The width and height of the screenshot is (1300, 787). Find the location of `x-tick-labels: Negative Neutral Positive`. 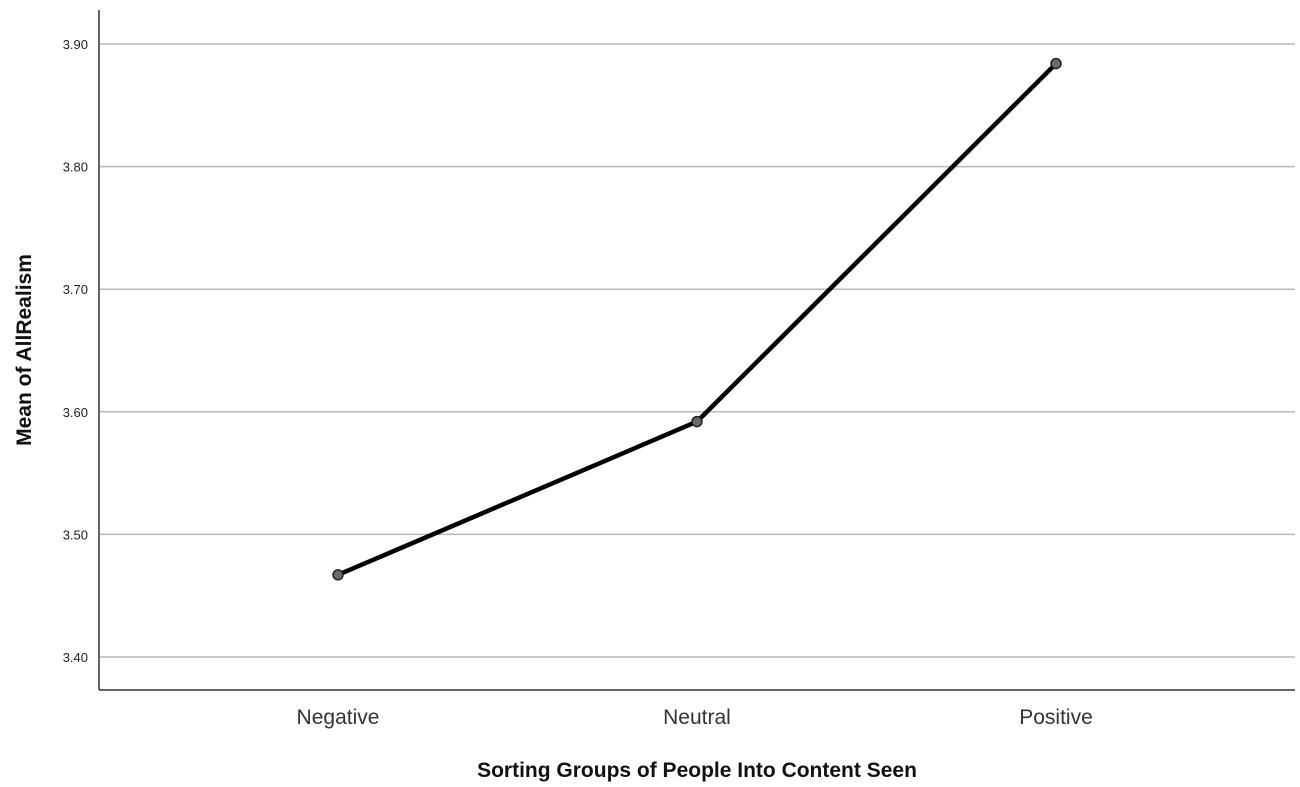

x-tick-labels: Negative Neutral Positive is located at coordinates (695, 717).